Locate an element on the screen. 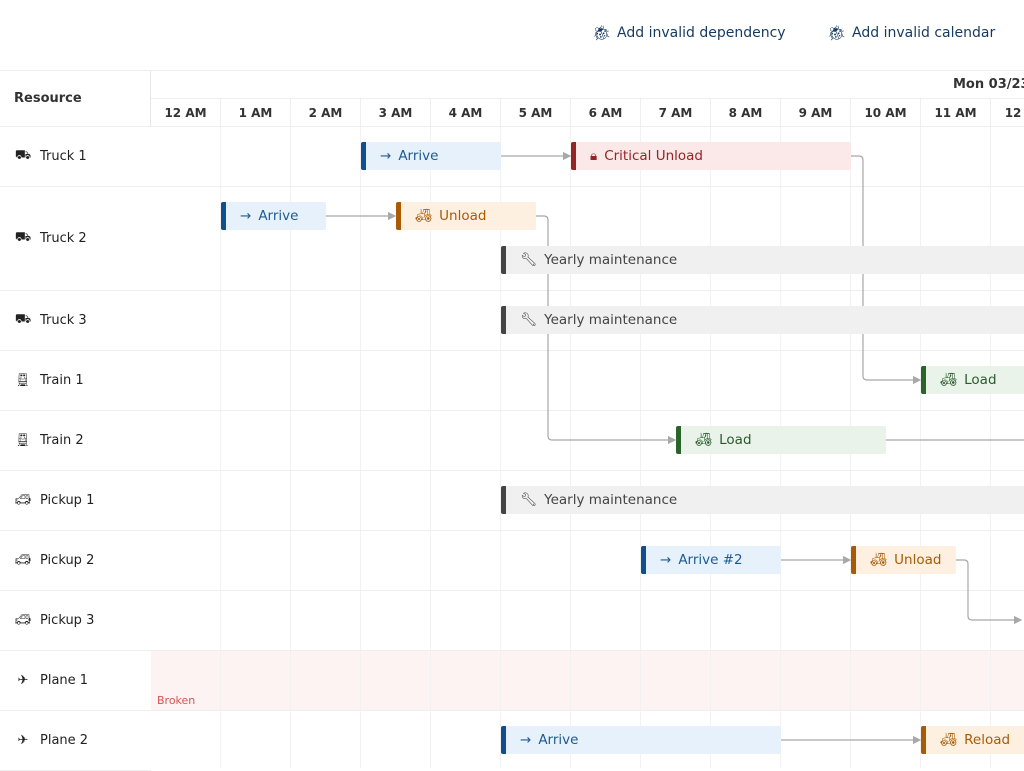 Image resolution: width=1024 pixels, height=771 pixels. resource-column-header: Resource is located at coordinates (75, 99).